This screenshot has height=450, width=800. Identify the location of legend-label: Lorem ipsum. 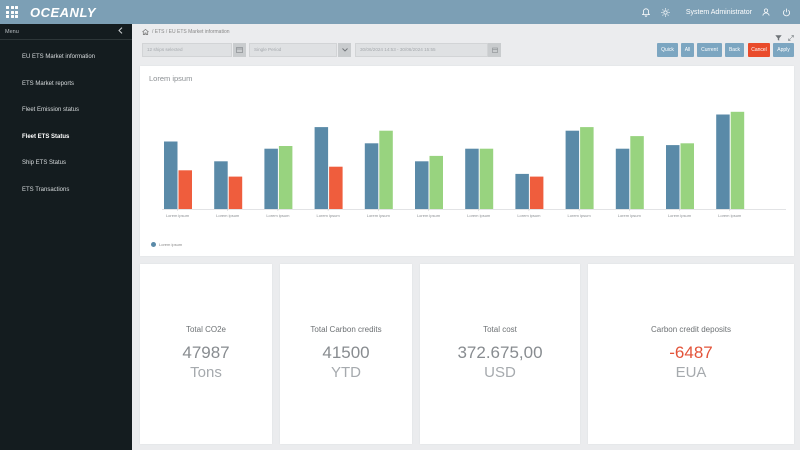
(171, 244).